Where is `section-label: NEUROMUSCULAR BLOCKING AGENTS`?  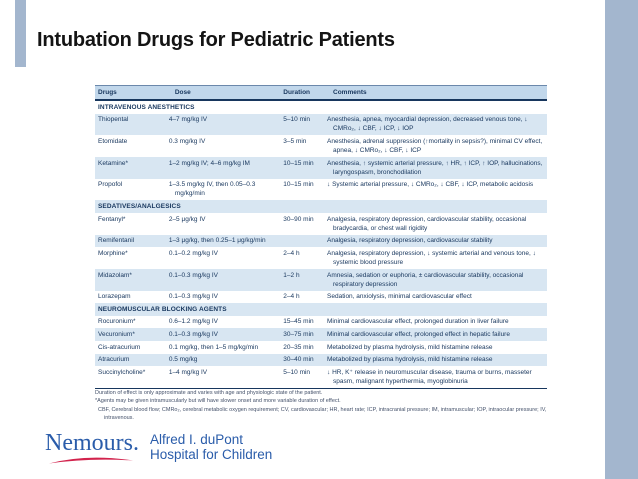 section-label: NEUROMUSCULAR BLOCKING AGENTS is located at coordinates (321, 309).